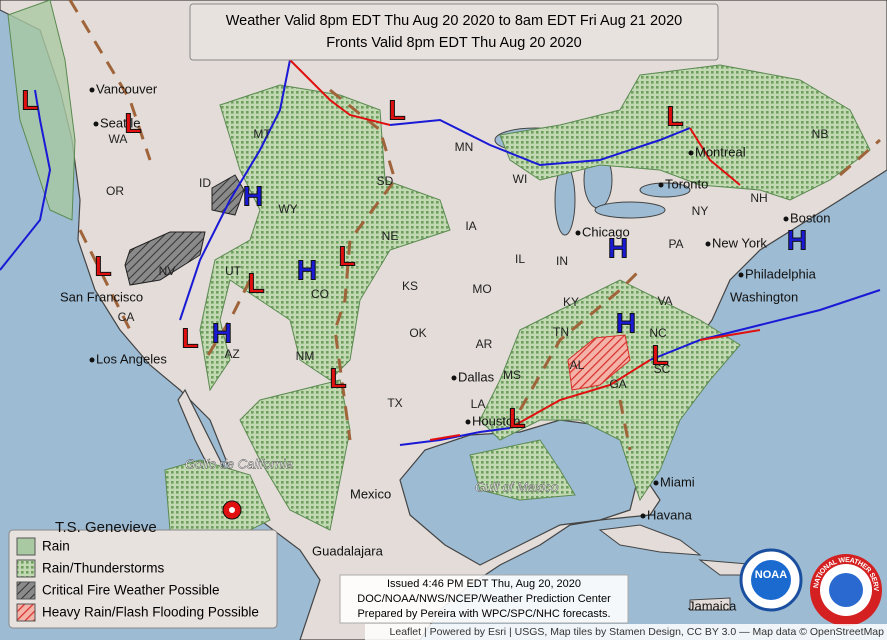 Image resolution: width=887 pixels, height=640 pixels. I want to click on attribution-bar, so click(626, 632).